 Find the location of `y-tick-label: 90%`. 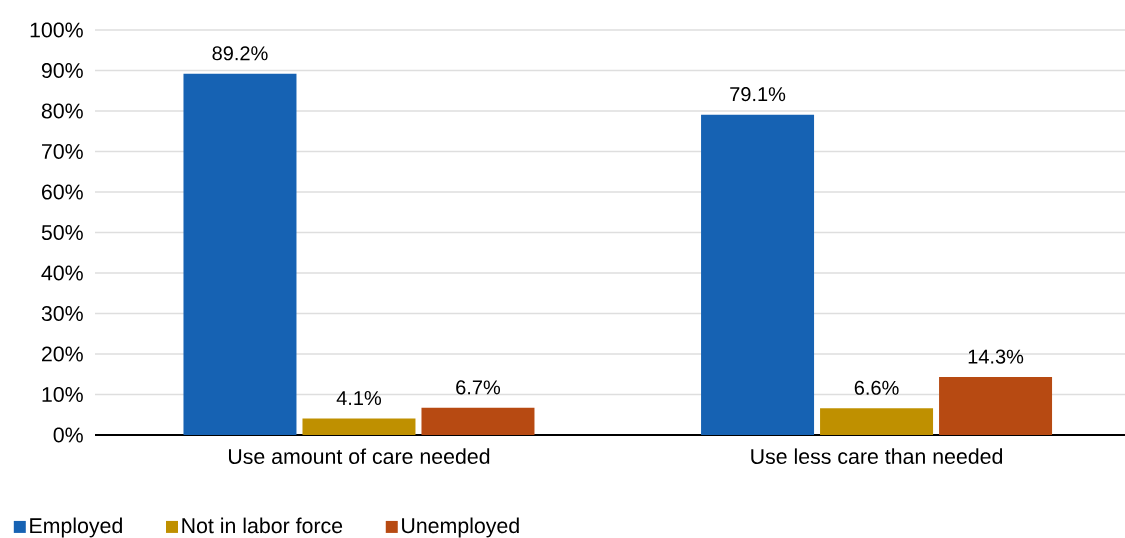

y-tick-label: 90% is located at coordinates (62, 70).